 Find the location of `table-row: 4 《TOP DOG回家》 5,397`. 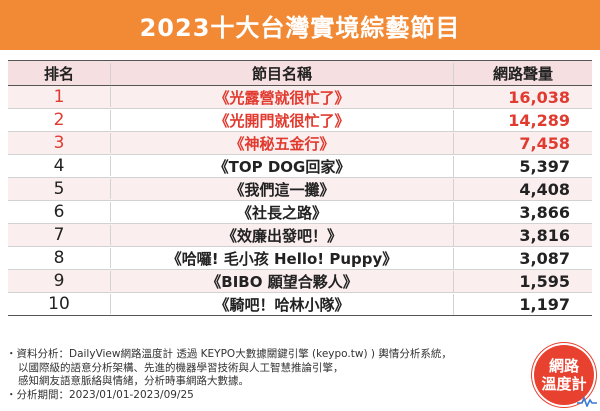

table-row: 4 《TOP DOG回家》 5,397 is located at coordinates (300, 166).